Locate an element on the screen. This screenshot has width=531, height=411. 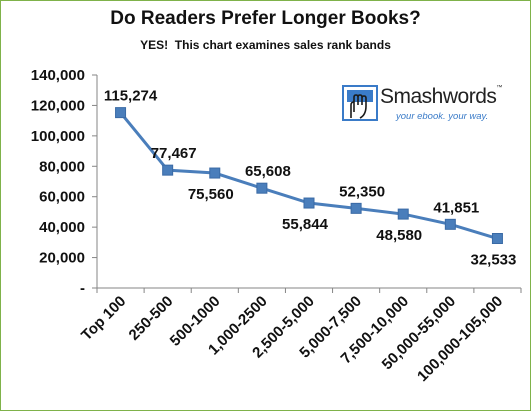
logo-tagline: your ebook. your way. is located at coordinates (442, 116).